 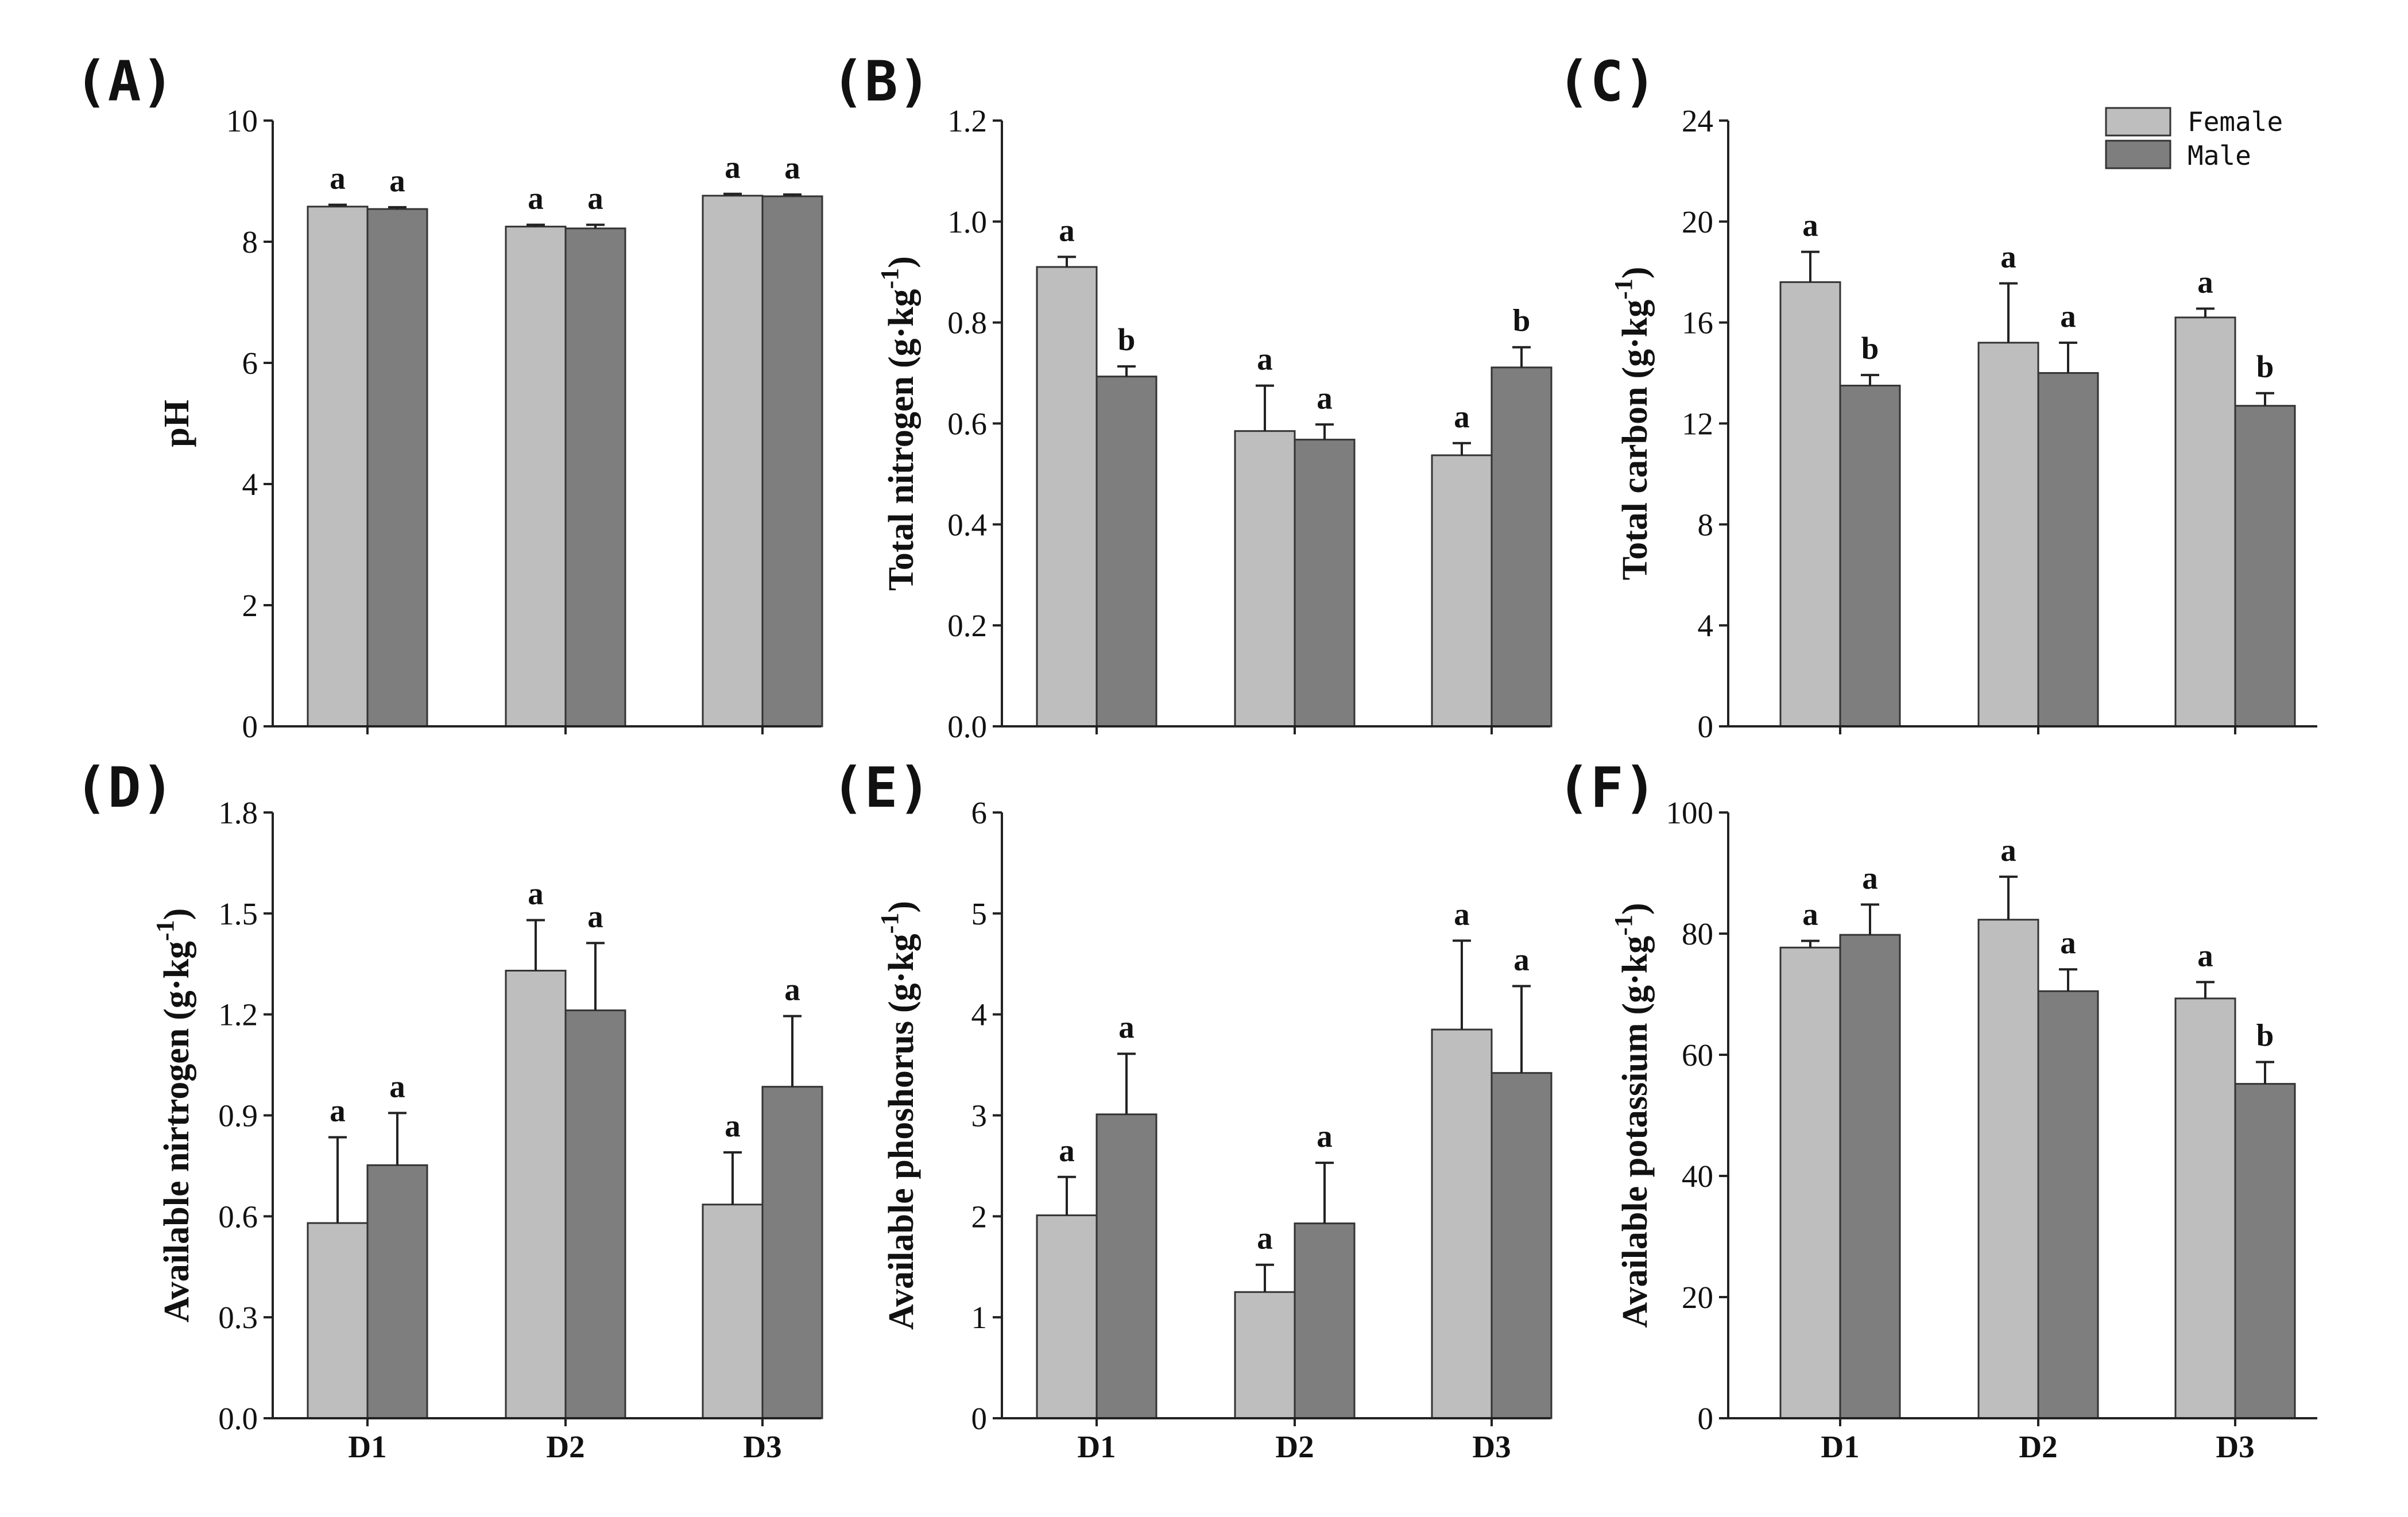 What do you see at coordinates (1606, 788) in the screenshot?
I see `panel-label: (F)` at bounding box center [1606, 788].